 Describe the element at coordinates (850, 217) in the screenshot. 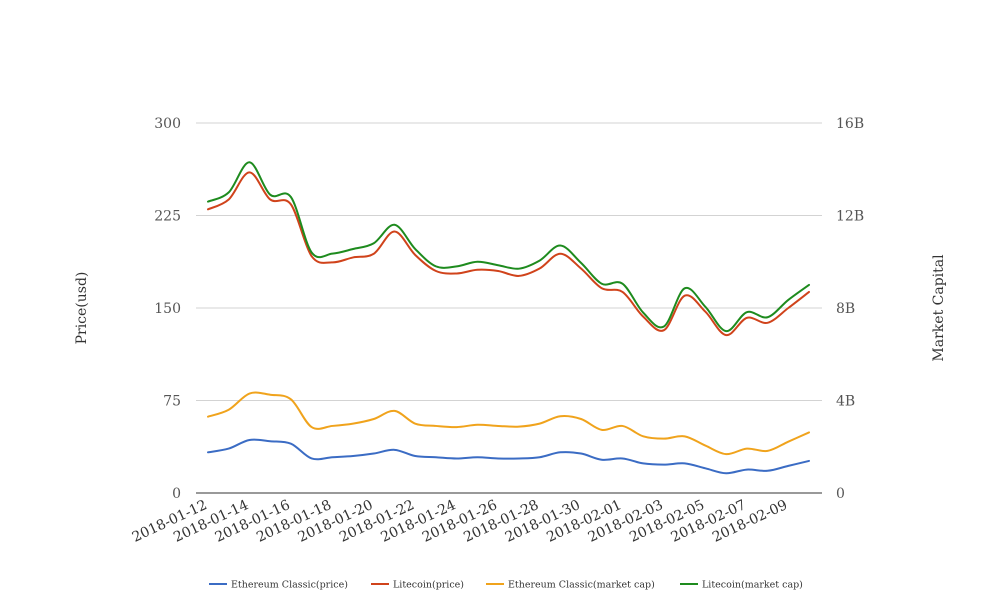

I see `y-tick-label-right: 12B` at that location.